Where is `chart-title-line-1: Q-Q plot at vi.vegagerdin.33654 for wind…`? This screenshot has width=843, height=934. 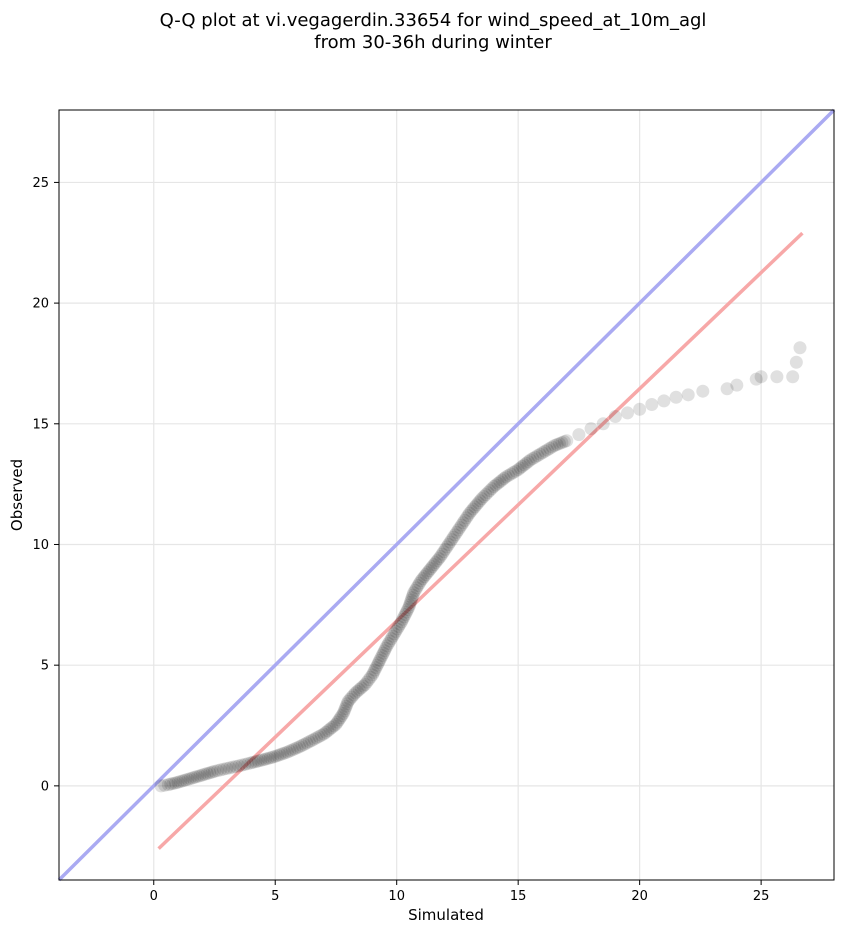
chart-title-line-1: Q-Q plot at vi.vegagerdin.33654 for wind… is located at coordinates (433, 20).